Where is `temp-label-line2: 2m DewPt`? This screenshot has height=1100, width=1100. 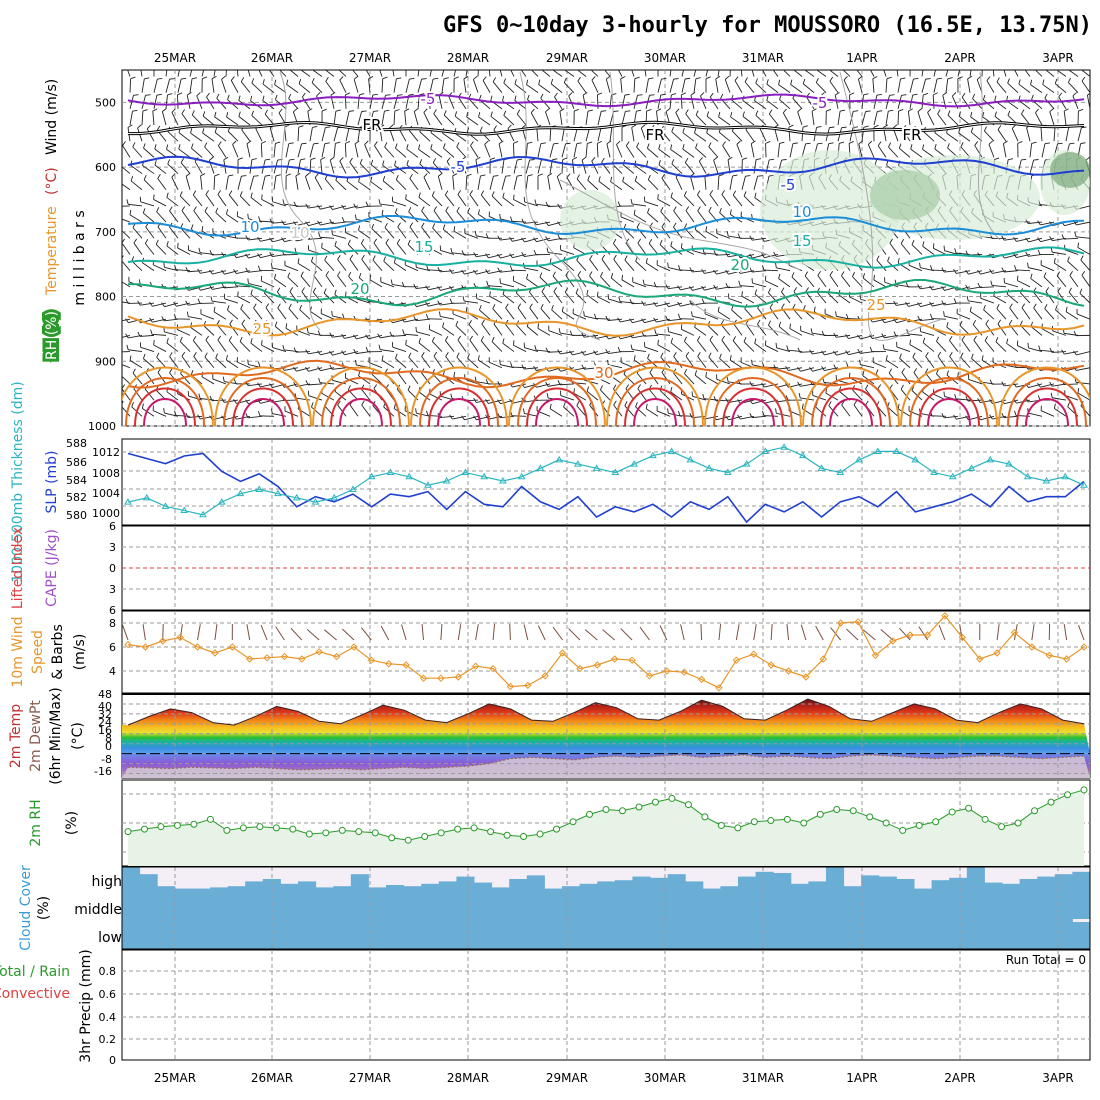
temp-label-line2: 2m DewPt is located at coordinates (36, 736).